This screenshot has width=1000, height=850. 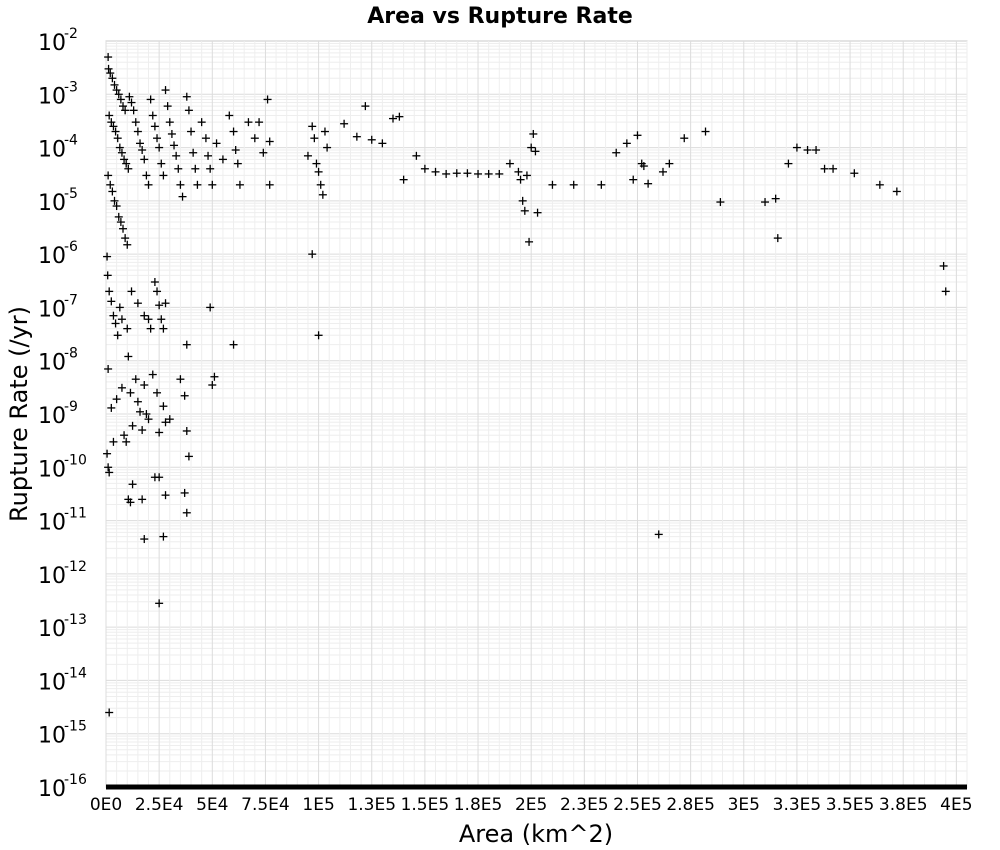 I want to click on y-tick-exponent: -4, so click(x=71, y=141).